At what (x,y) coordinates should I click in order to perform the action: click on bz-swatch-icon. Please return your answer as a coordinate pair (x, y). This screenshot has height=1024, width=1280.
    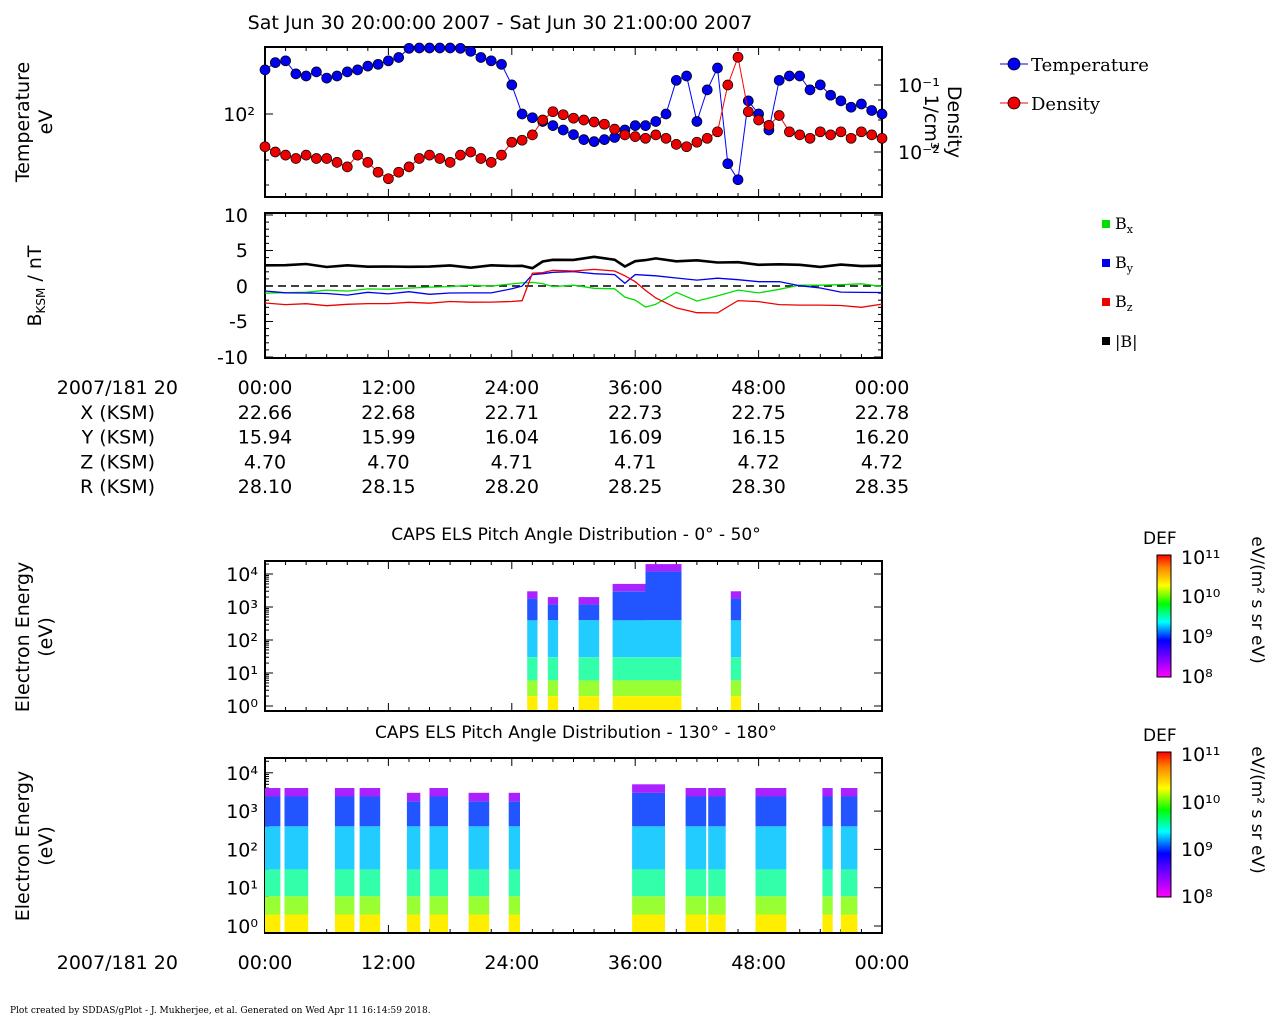
    Looking at the image, I should click on (1106, 302).